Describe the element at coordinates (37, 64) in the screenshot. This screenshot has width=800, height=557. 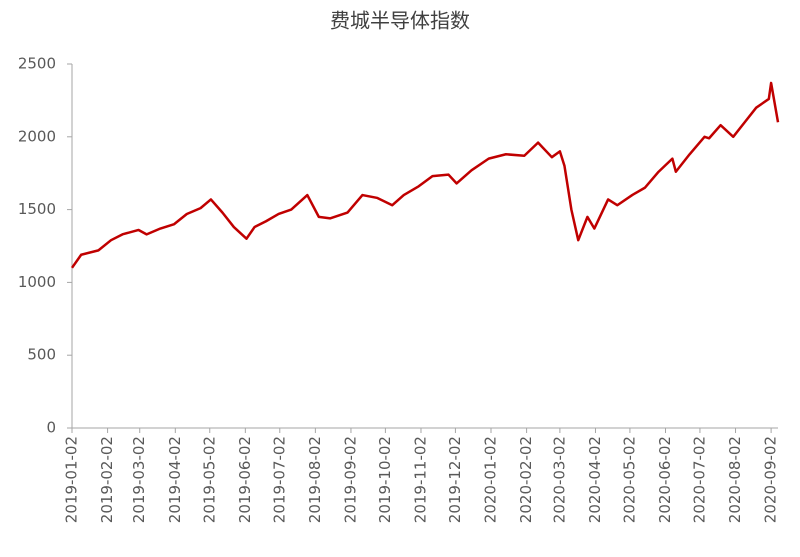
I see `y-tick-label: 2500` at that location.